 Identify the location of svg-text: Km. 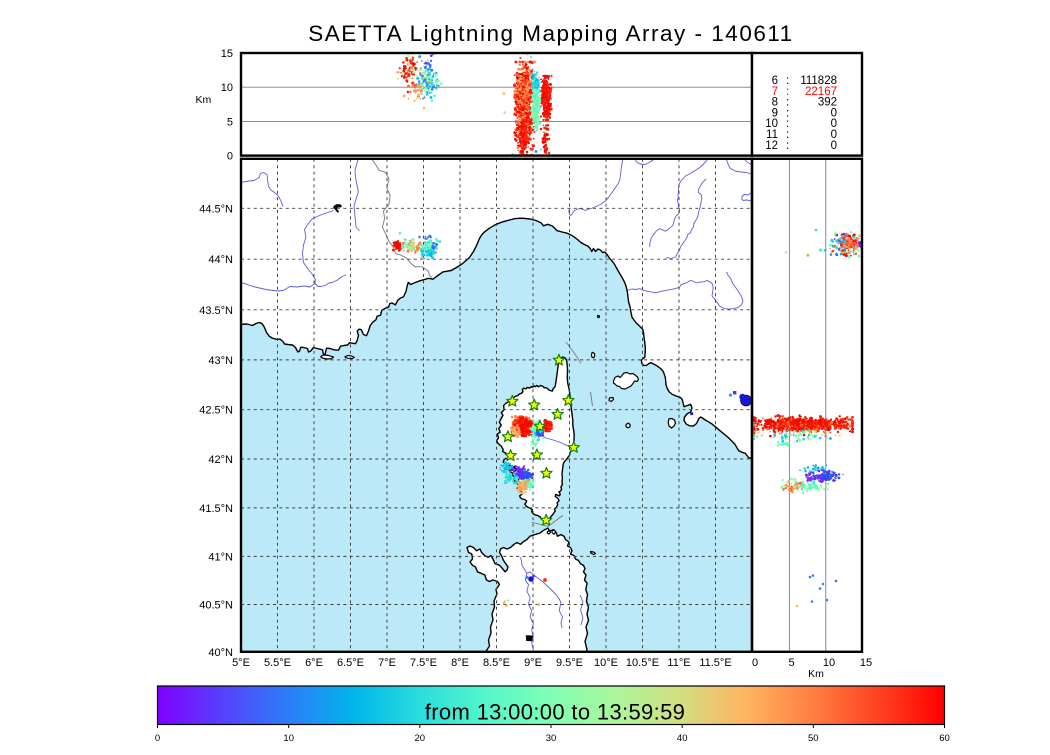
(204, 100).